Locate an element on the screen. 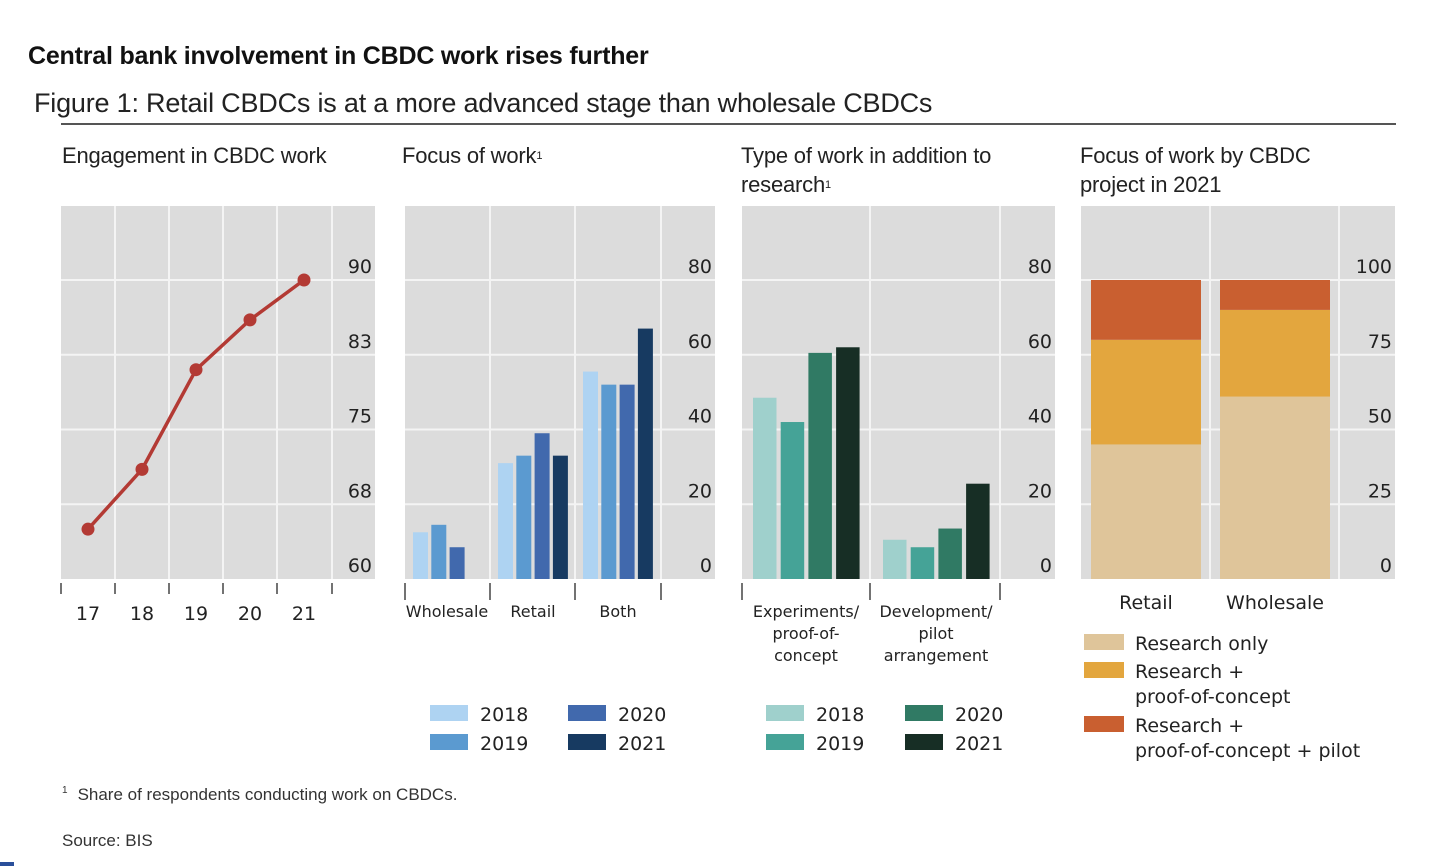 The height and width of the screenshot is (866, 1450). bar-2019-cat2 is located at coordinates (922, 563).